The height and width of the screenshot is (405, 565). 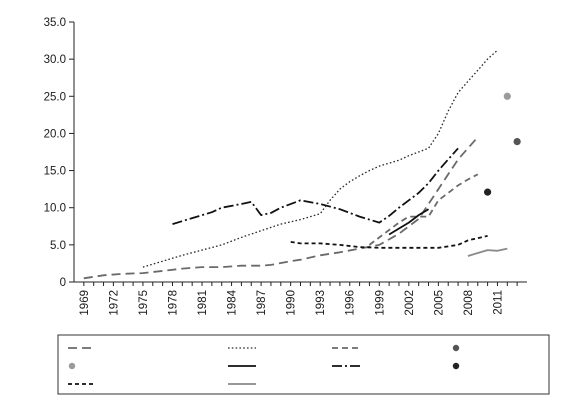 What do you see at coordinates (410, 303) in the screenshot?
I see `x-tick-label: 2002` at bounding box center [410, 303].